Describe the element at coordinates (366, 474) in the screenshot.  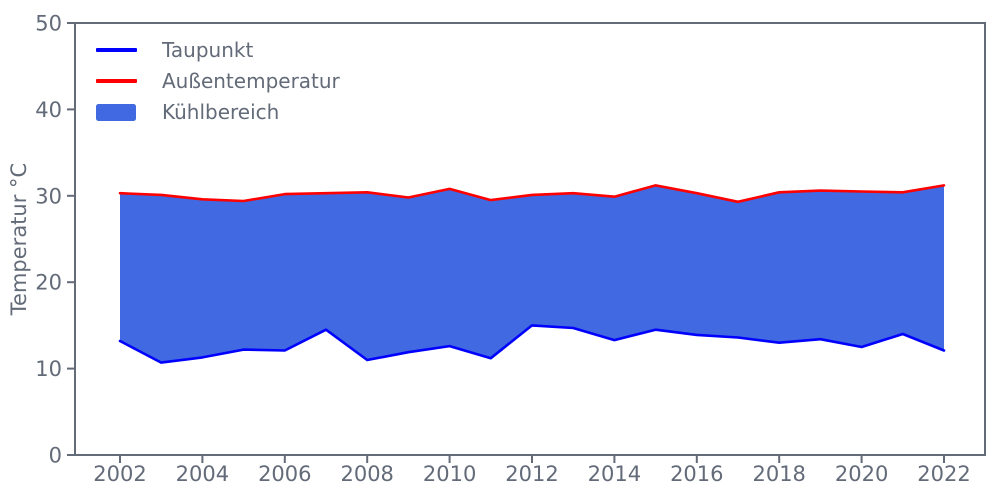
I see `x-tick-label: 2008` at that location.